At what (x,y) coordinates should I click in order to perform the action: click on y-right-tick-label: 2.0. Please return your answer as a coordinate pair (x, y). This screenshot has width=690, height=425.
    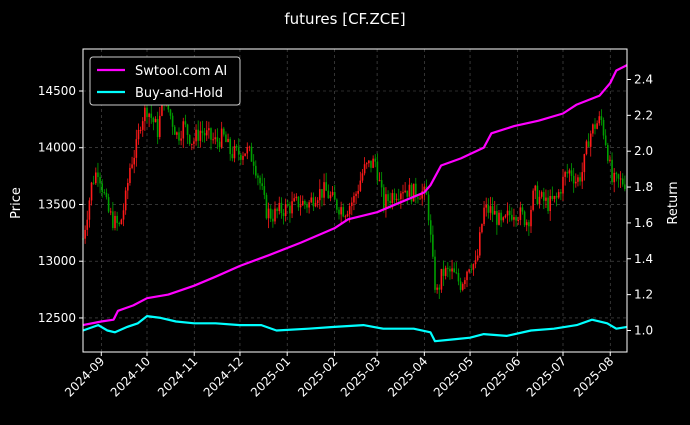
    Looking at the image, I should click on (643, 151).